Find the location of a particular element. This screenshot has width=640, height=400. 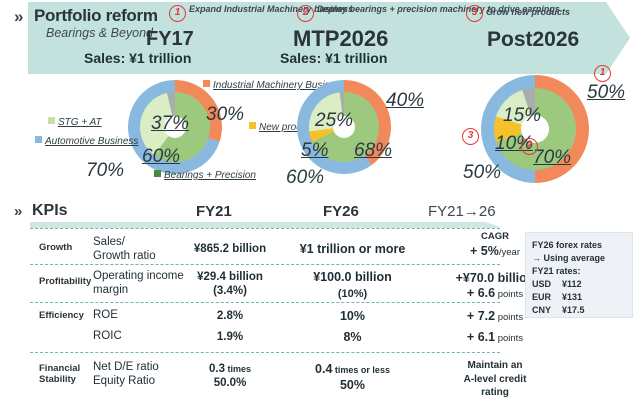

donut-mtp2026-label-industrial: 40% is located at coordinates (405, 100).